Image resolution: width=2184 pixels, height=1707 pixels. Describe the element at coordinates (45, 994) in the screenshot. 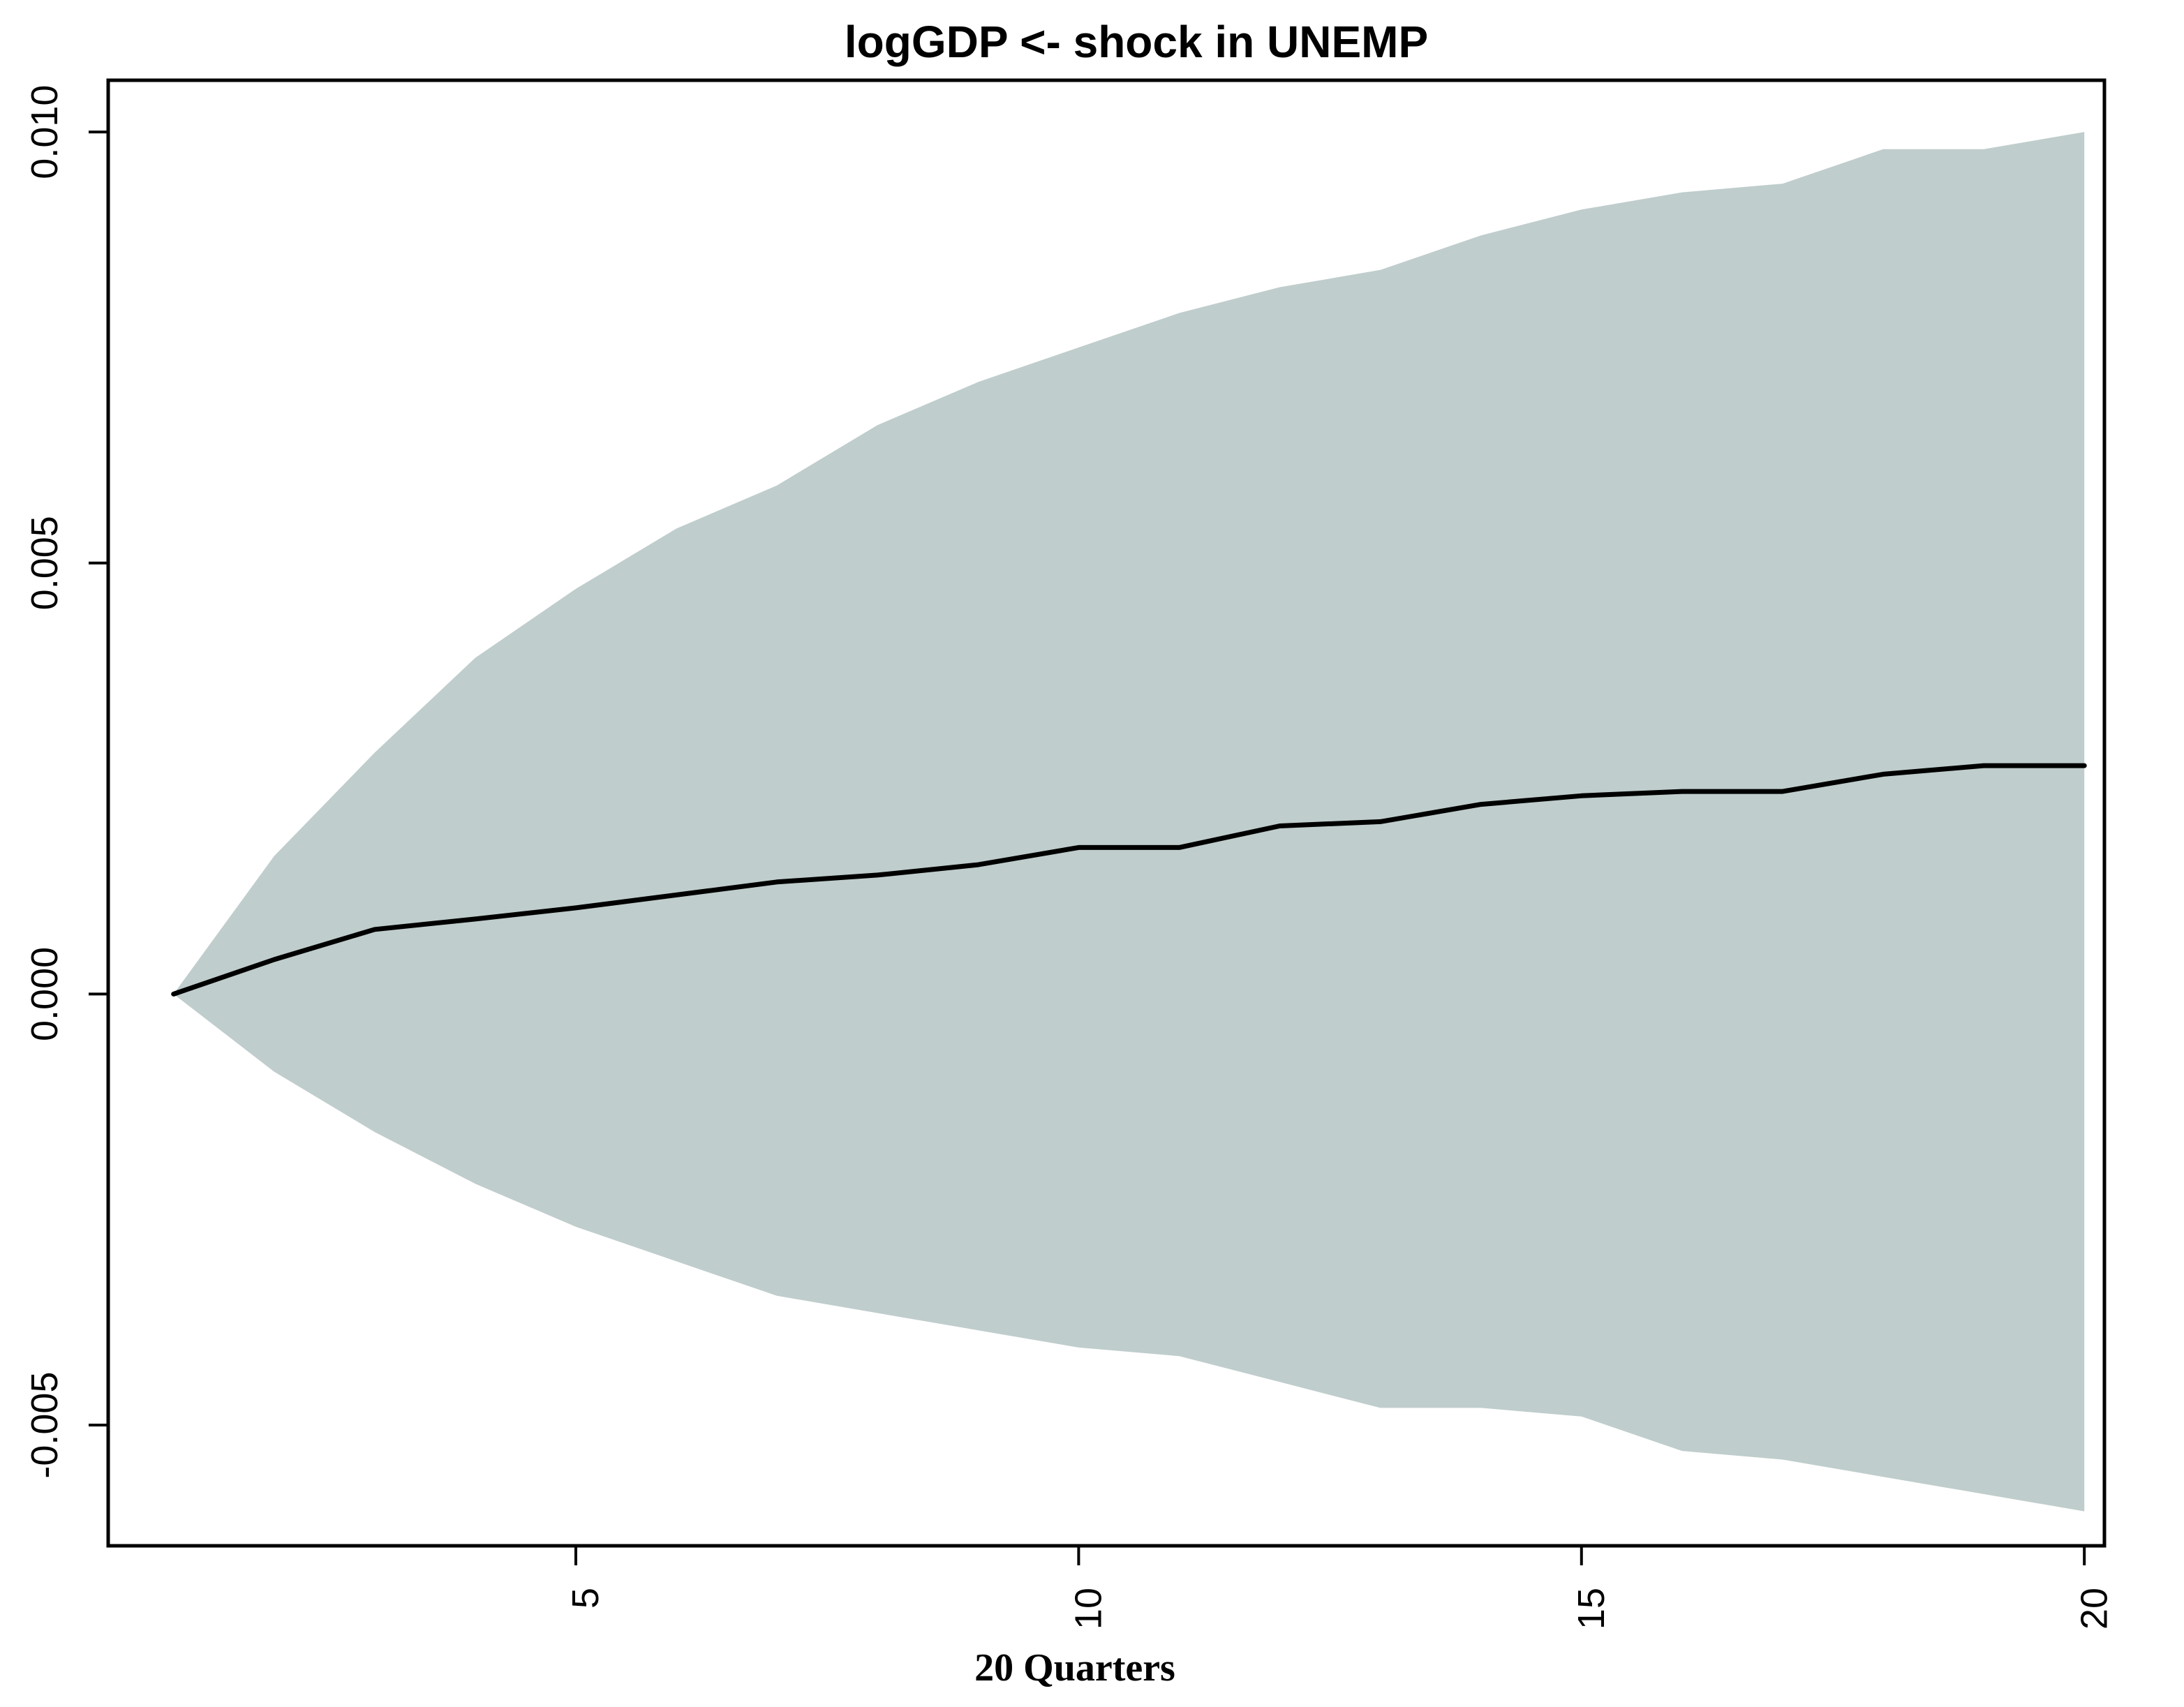

I see `y-tick-label: 0.000` at that location.